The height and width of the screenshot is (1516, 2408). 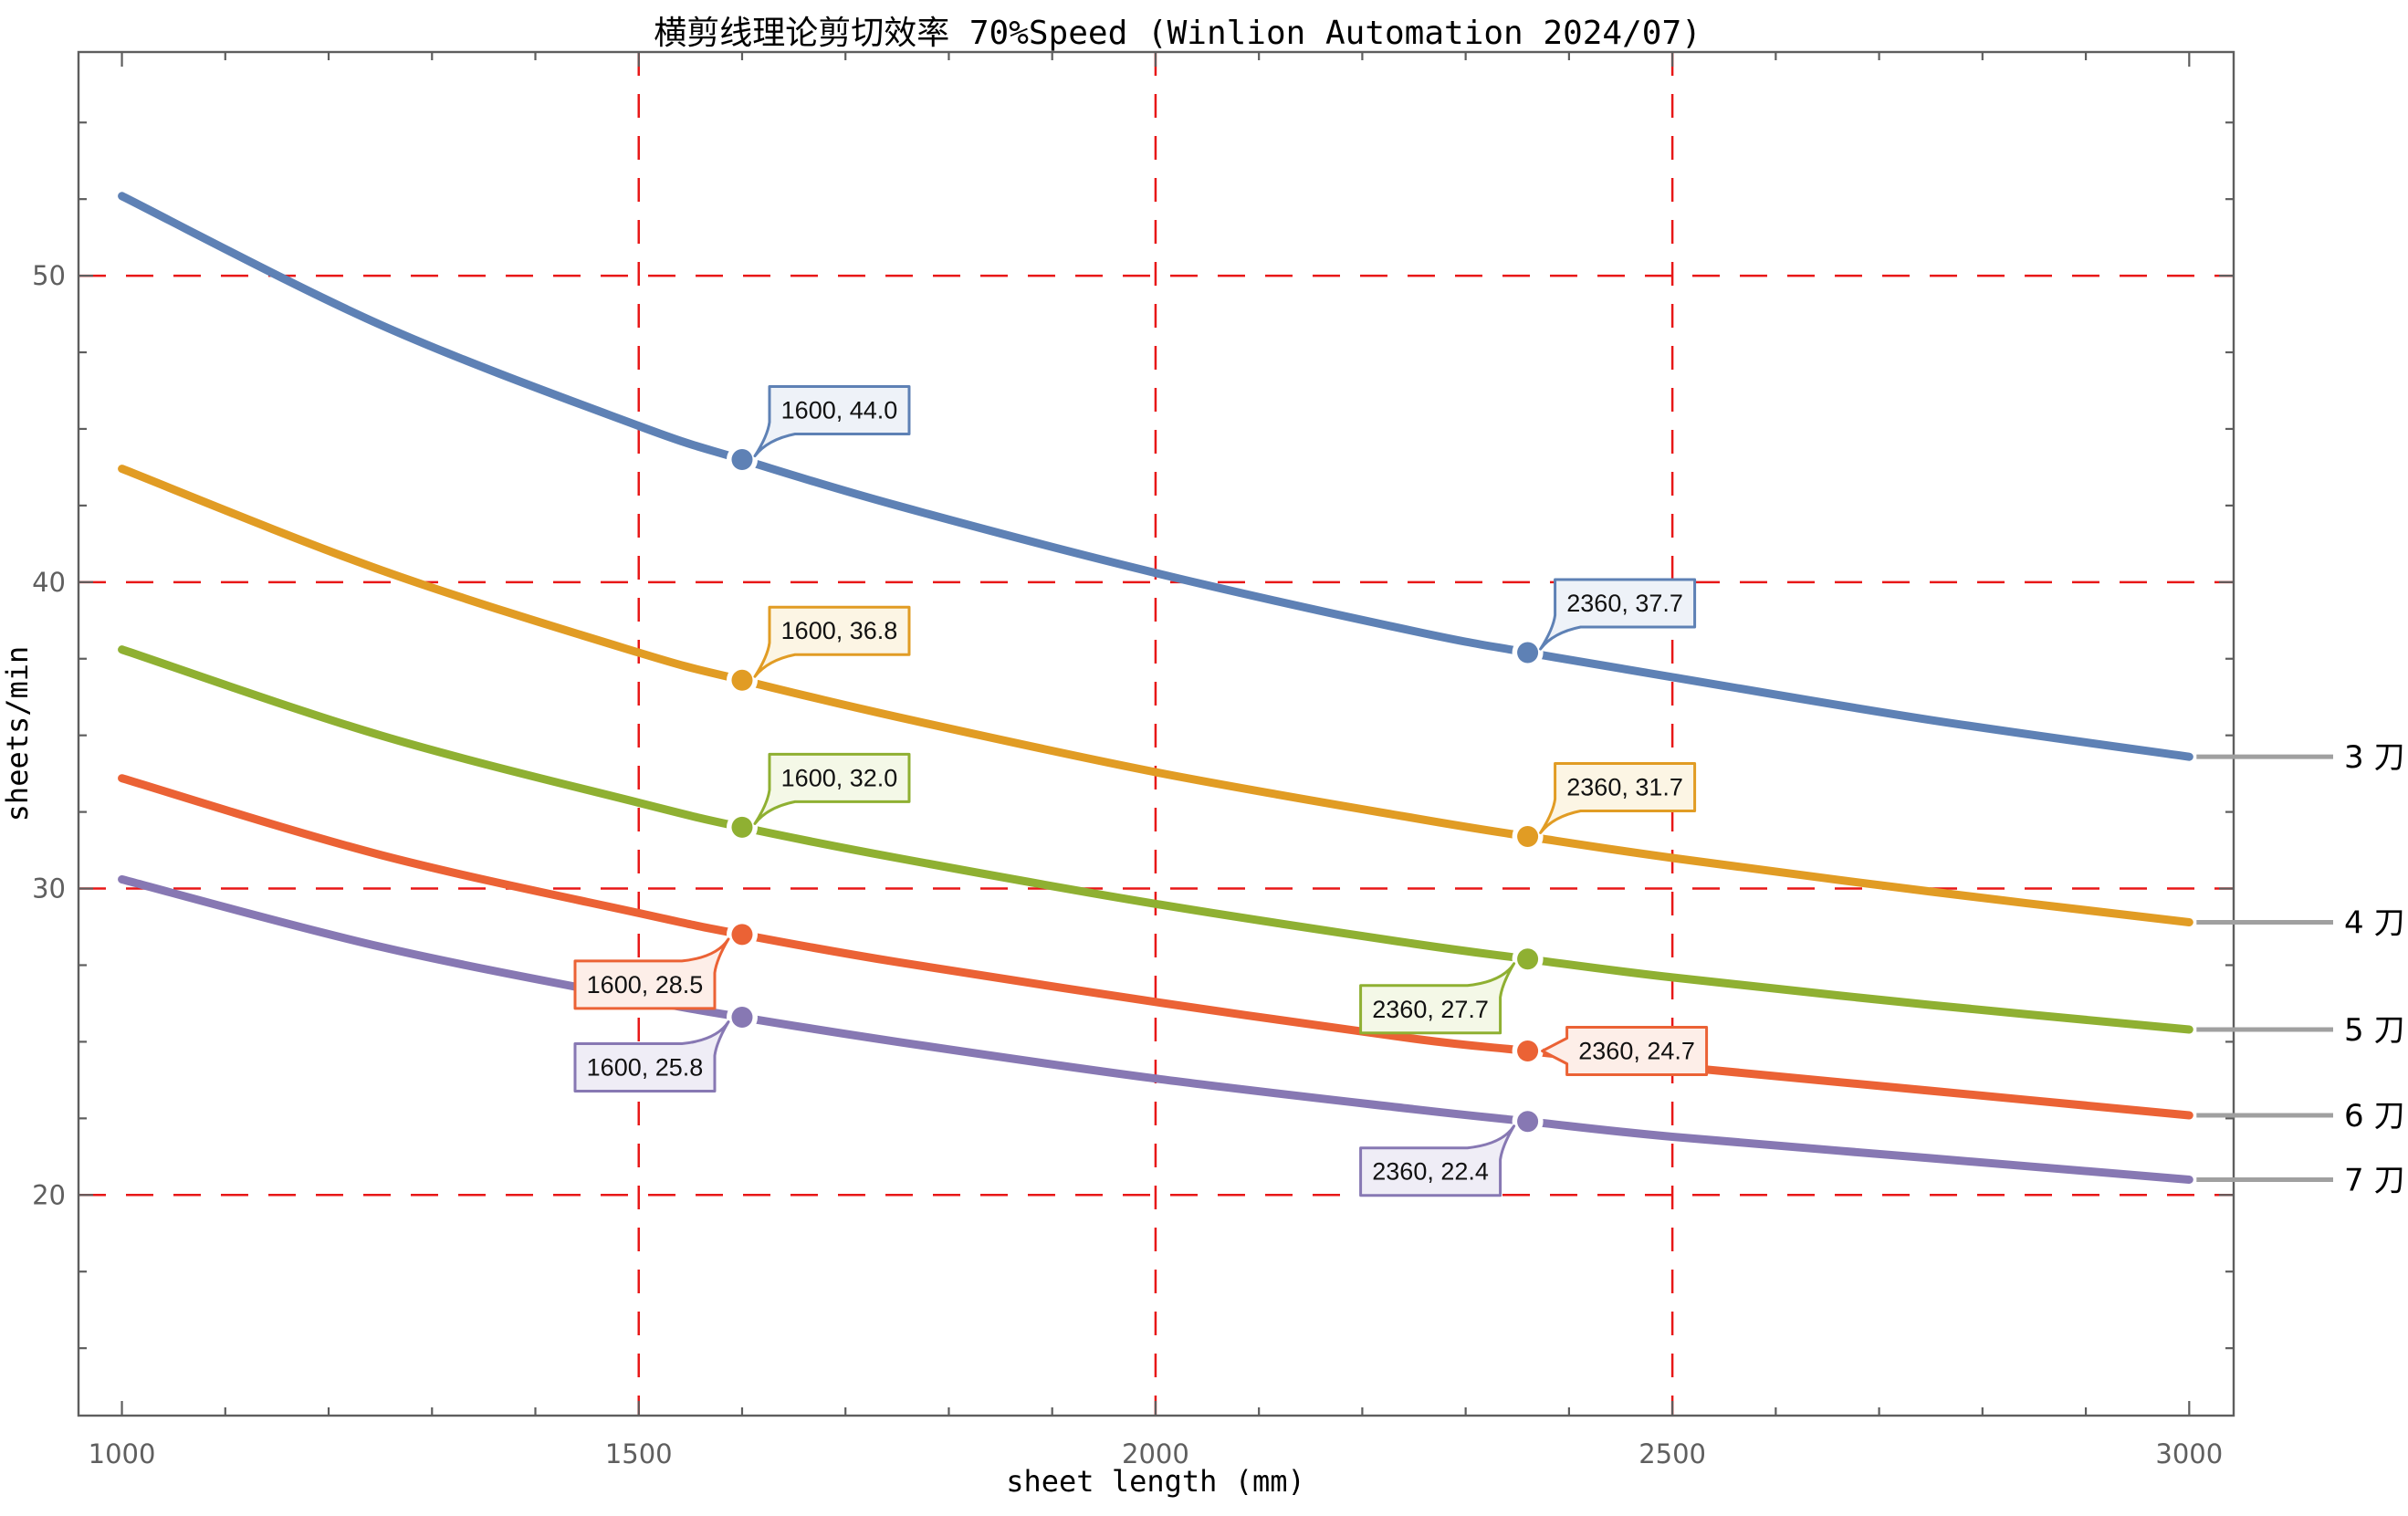 What do you see at coordinates (645, 1068) in the screenshot?
I see `callout-label: 1600, 25.8` at bounding box center [645, 1068].